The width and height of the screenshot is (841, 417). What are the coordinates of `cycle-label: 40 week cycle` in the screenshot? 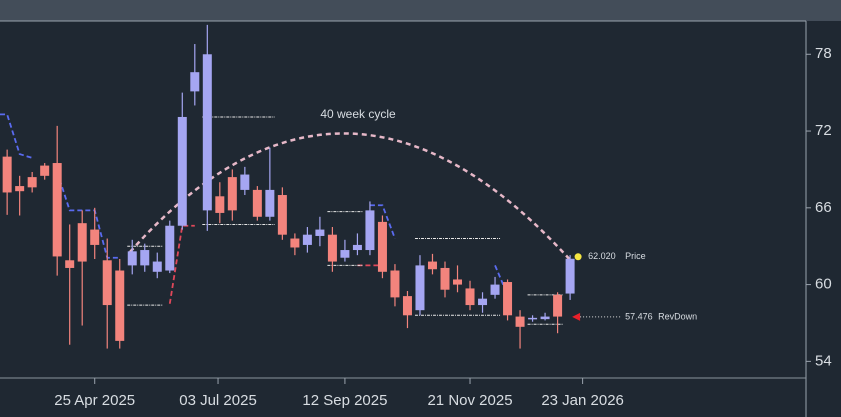 It's located at (358, 114).